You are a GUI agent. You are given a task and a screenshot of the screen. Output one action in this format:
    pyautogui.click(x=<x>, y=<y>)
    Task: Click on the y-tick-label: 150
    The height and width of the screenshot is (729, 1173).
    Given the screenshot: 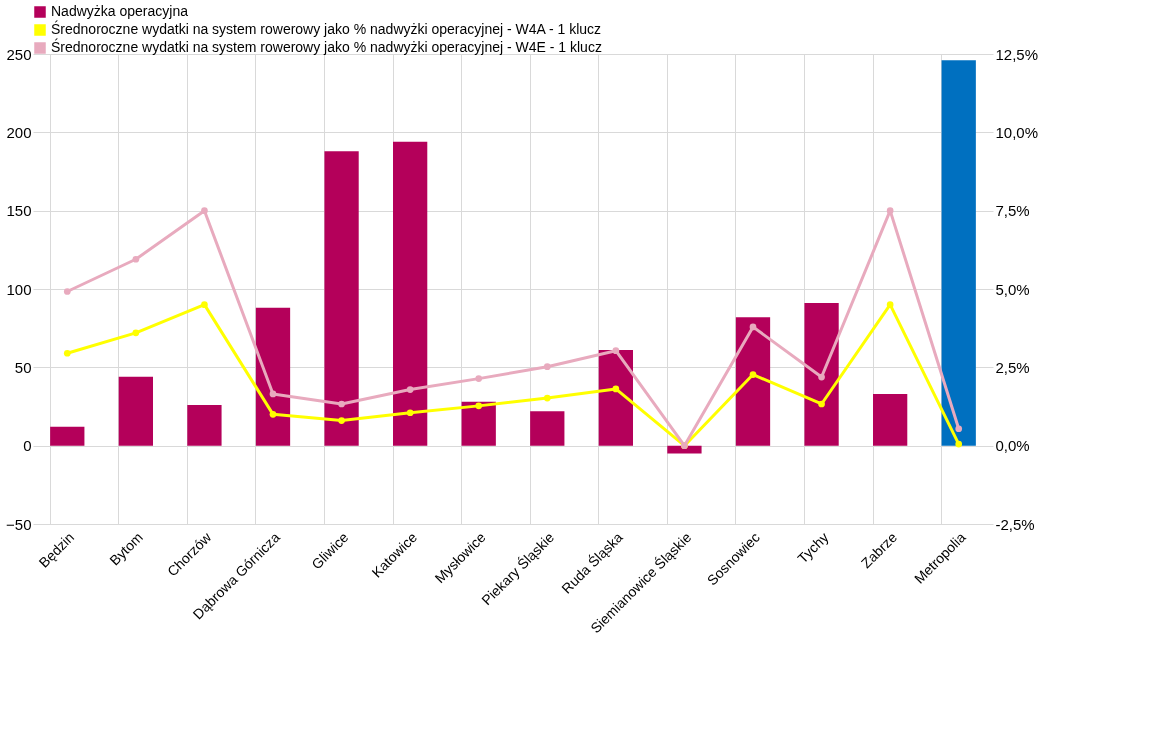 What is the action you would take?
    pyautogui.click(x=19, y=211)
    